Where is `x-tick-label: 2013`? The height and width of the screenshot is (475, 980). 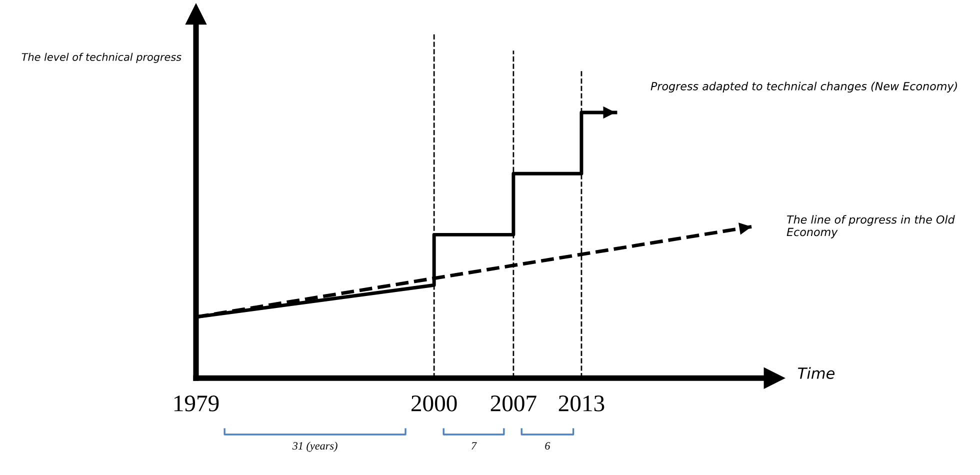
x-tick-label: 2013 is located at coordinates (581, 403).